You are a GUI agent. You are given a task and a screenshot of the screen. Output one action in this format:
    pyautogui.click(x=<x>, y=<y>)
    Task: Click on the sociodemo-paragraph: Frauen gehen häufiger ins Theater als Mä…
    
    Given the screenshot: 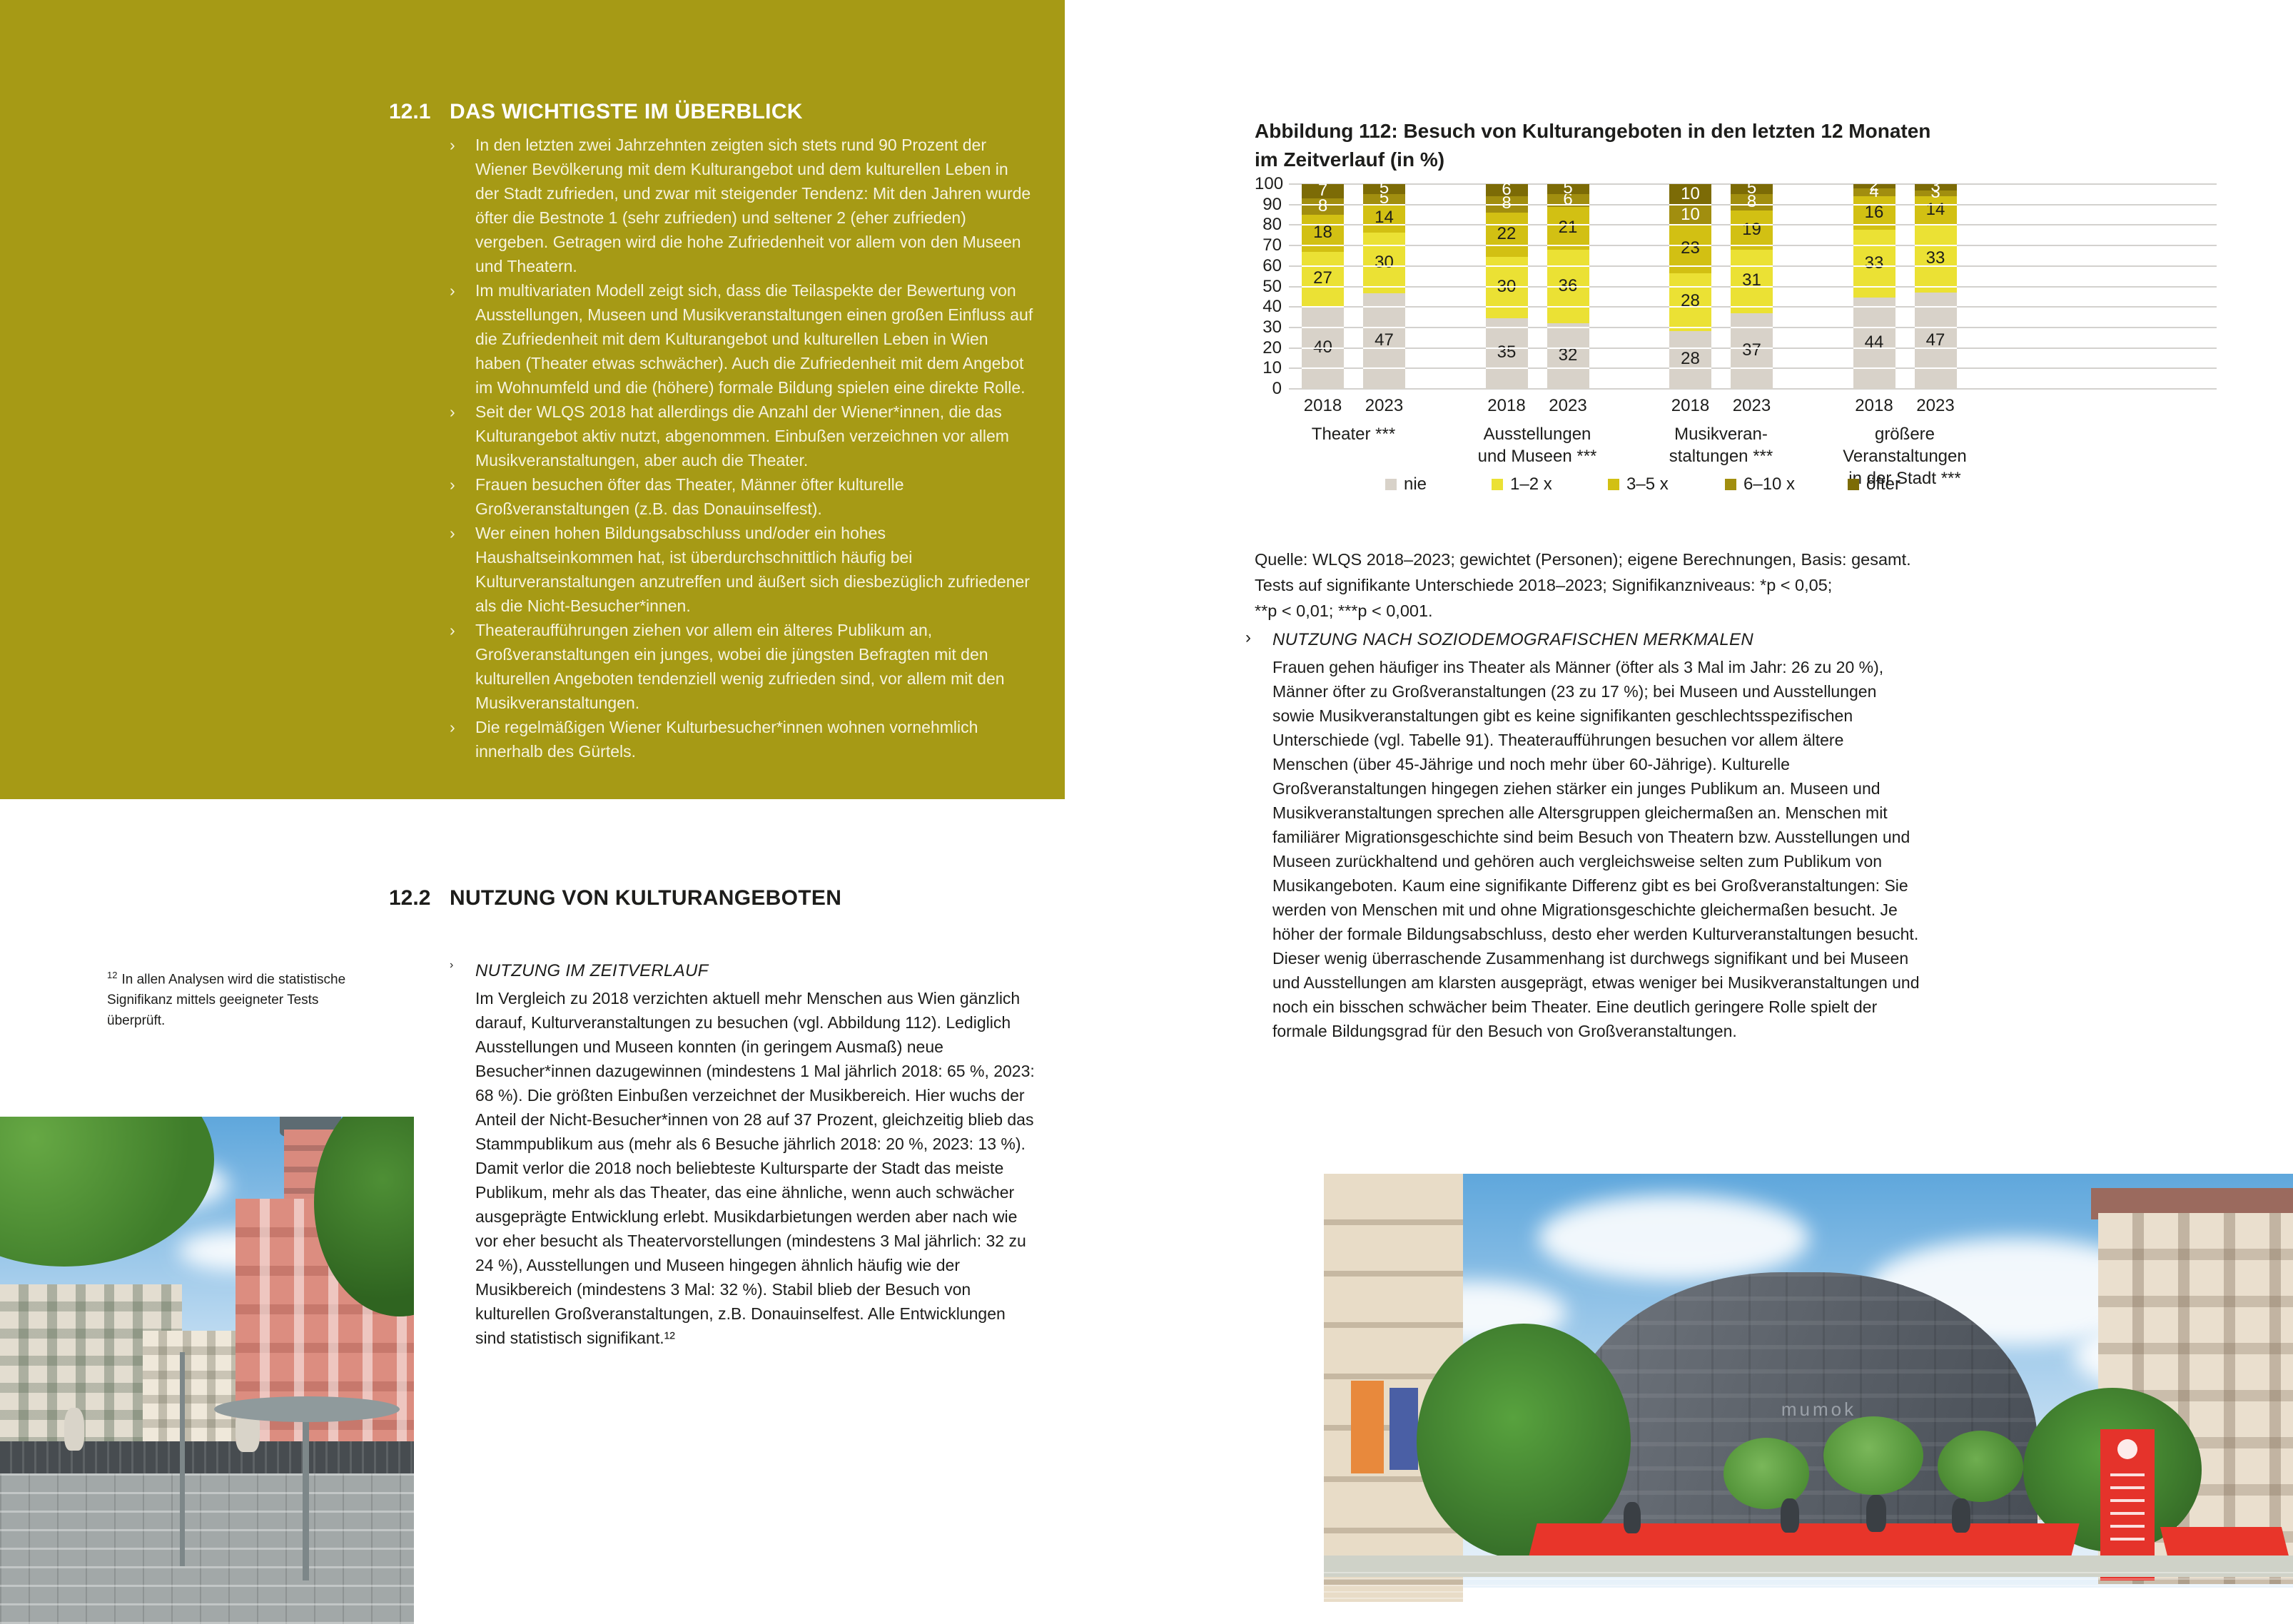 What is the action you would take?
    pyautogui.click(x=1596, y=849)
    